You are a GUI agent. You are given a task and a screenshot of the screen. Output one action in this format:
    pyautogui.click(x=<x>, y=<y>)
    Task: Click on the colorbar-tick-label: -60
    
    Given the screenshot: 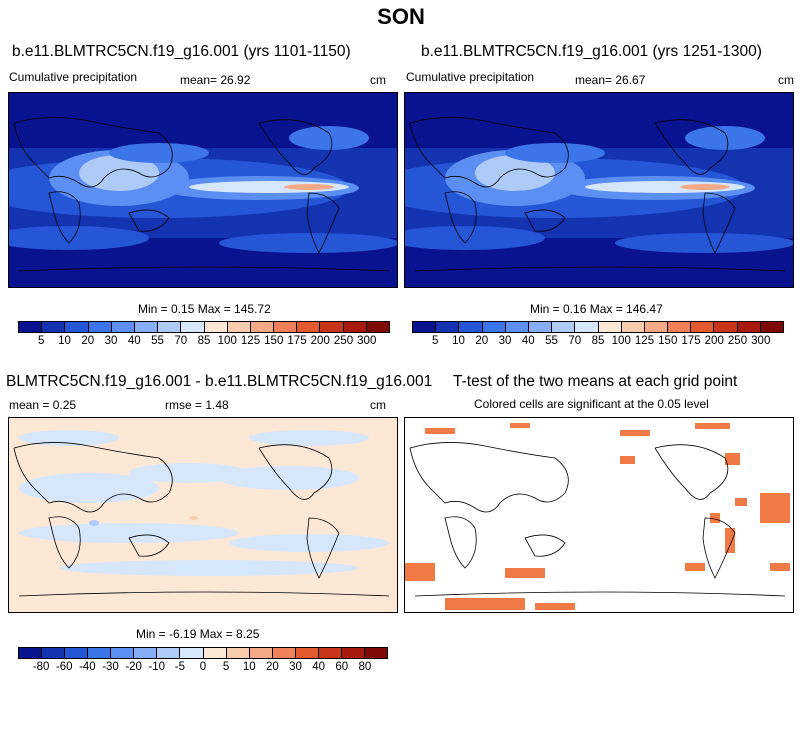 What is the action you would take?
    pyautogui.click(x=64, y=667)
    